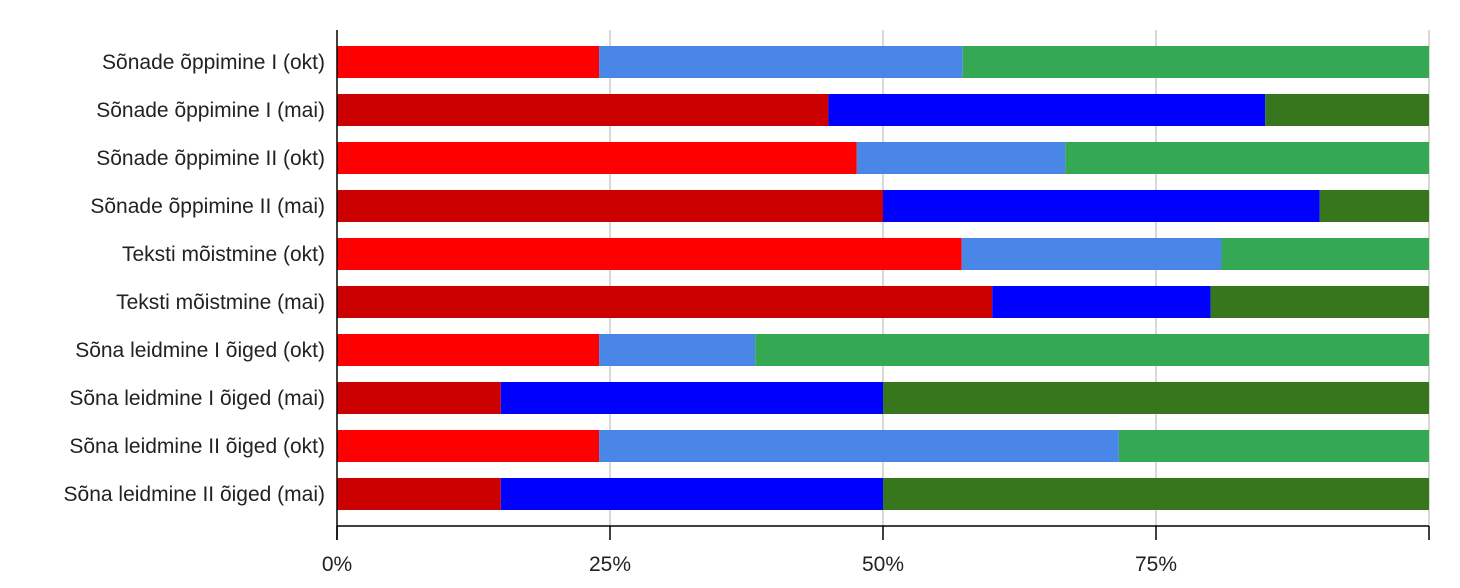  What do you see at coordinates (210, 158) in the screenshot?
I see `category-label: Sõnade õppimine II (okt)` at bounding box center [210, 158].